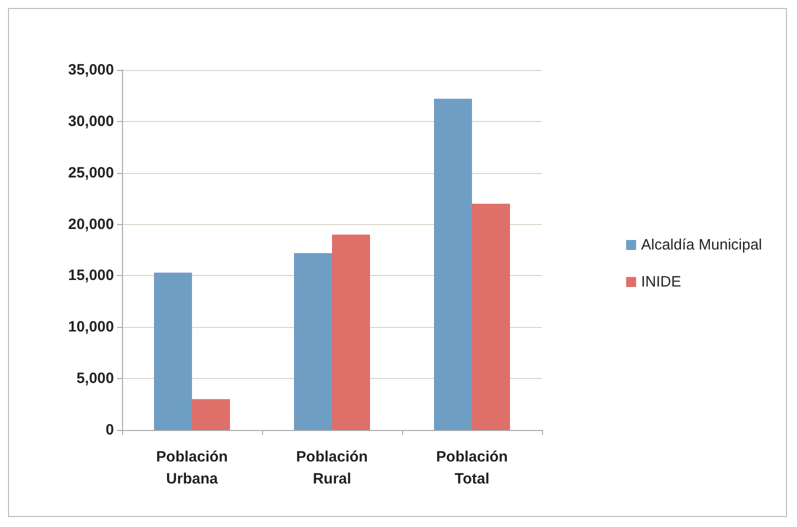 The image size is (797, 527). Describe the element at coordinates (91, 121) in the screenshot. I see `y-tick-label: 30,000` at that location.